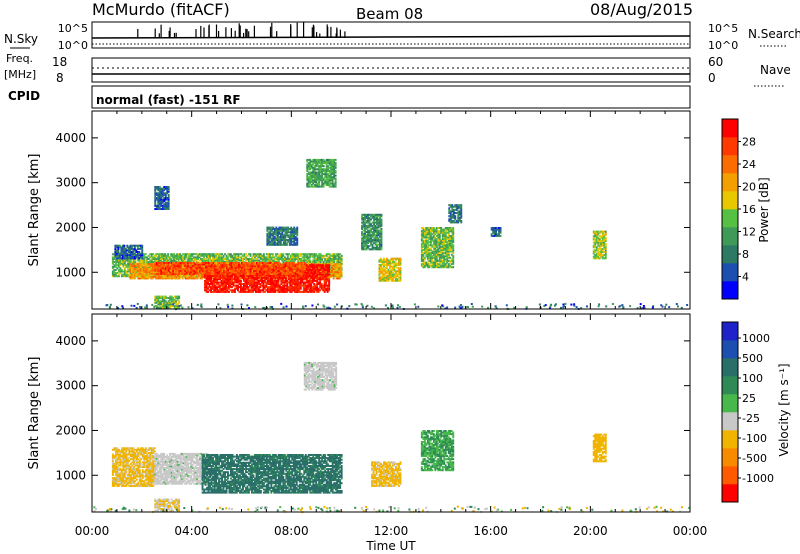 The width and height of the screenshot is (800, 554). What do you see at coordinates (389, 14) in the screenshot?
I see `beam-title: Beam 08` at bounding box center [389, 14].